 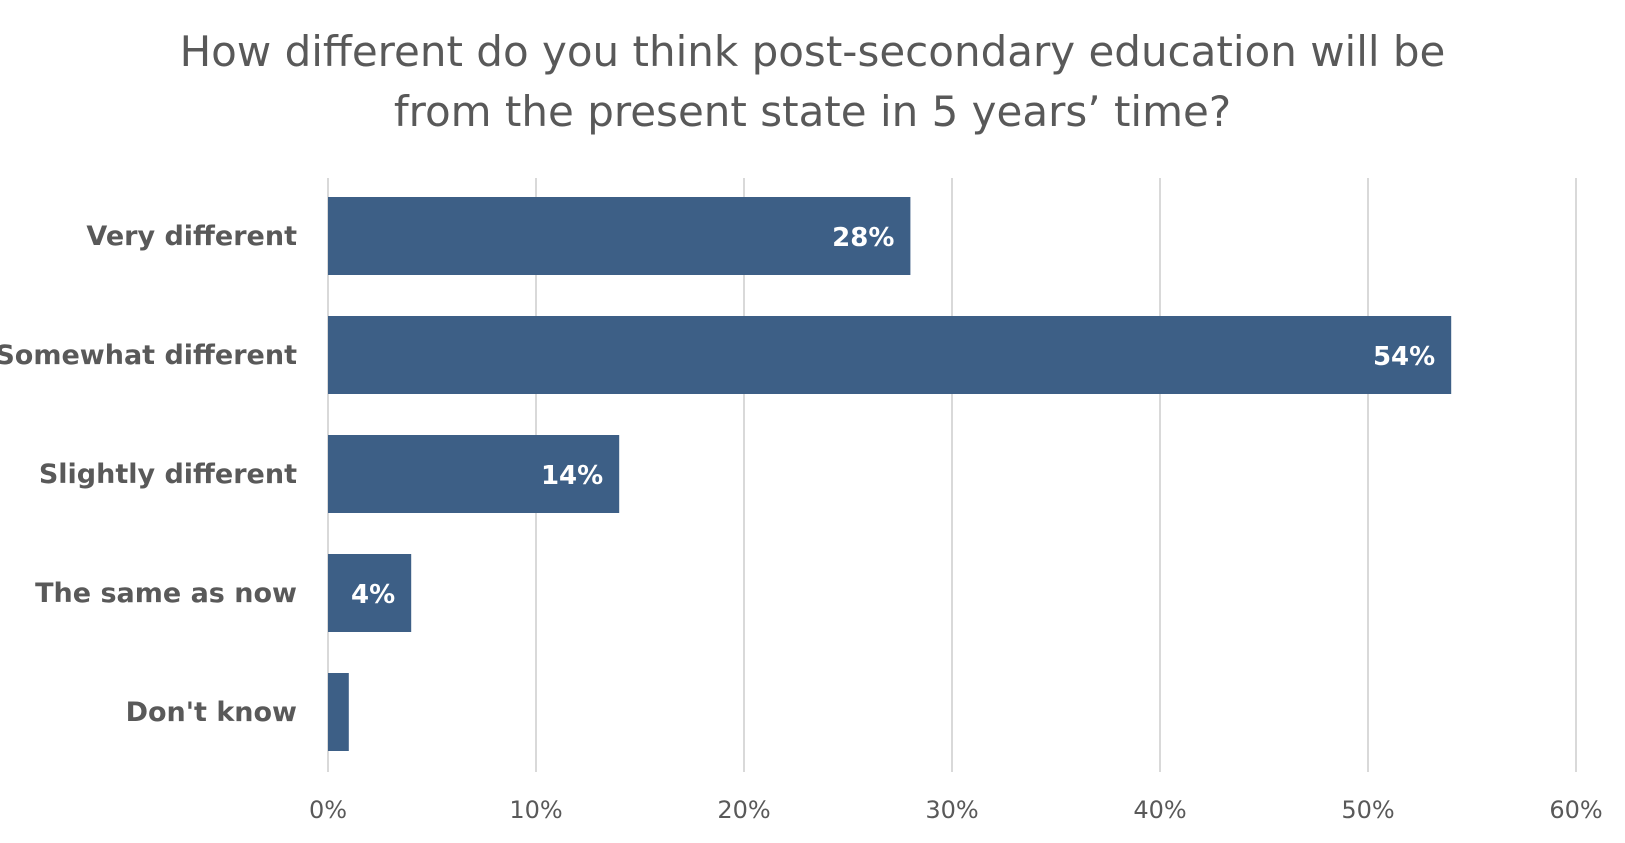 What do you see at coordinates (1159, 810) in the screenshot?
I see `x-tick-label-4: 40%` at bounding box center [1159, 810].